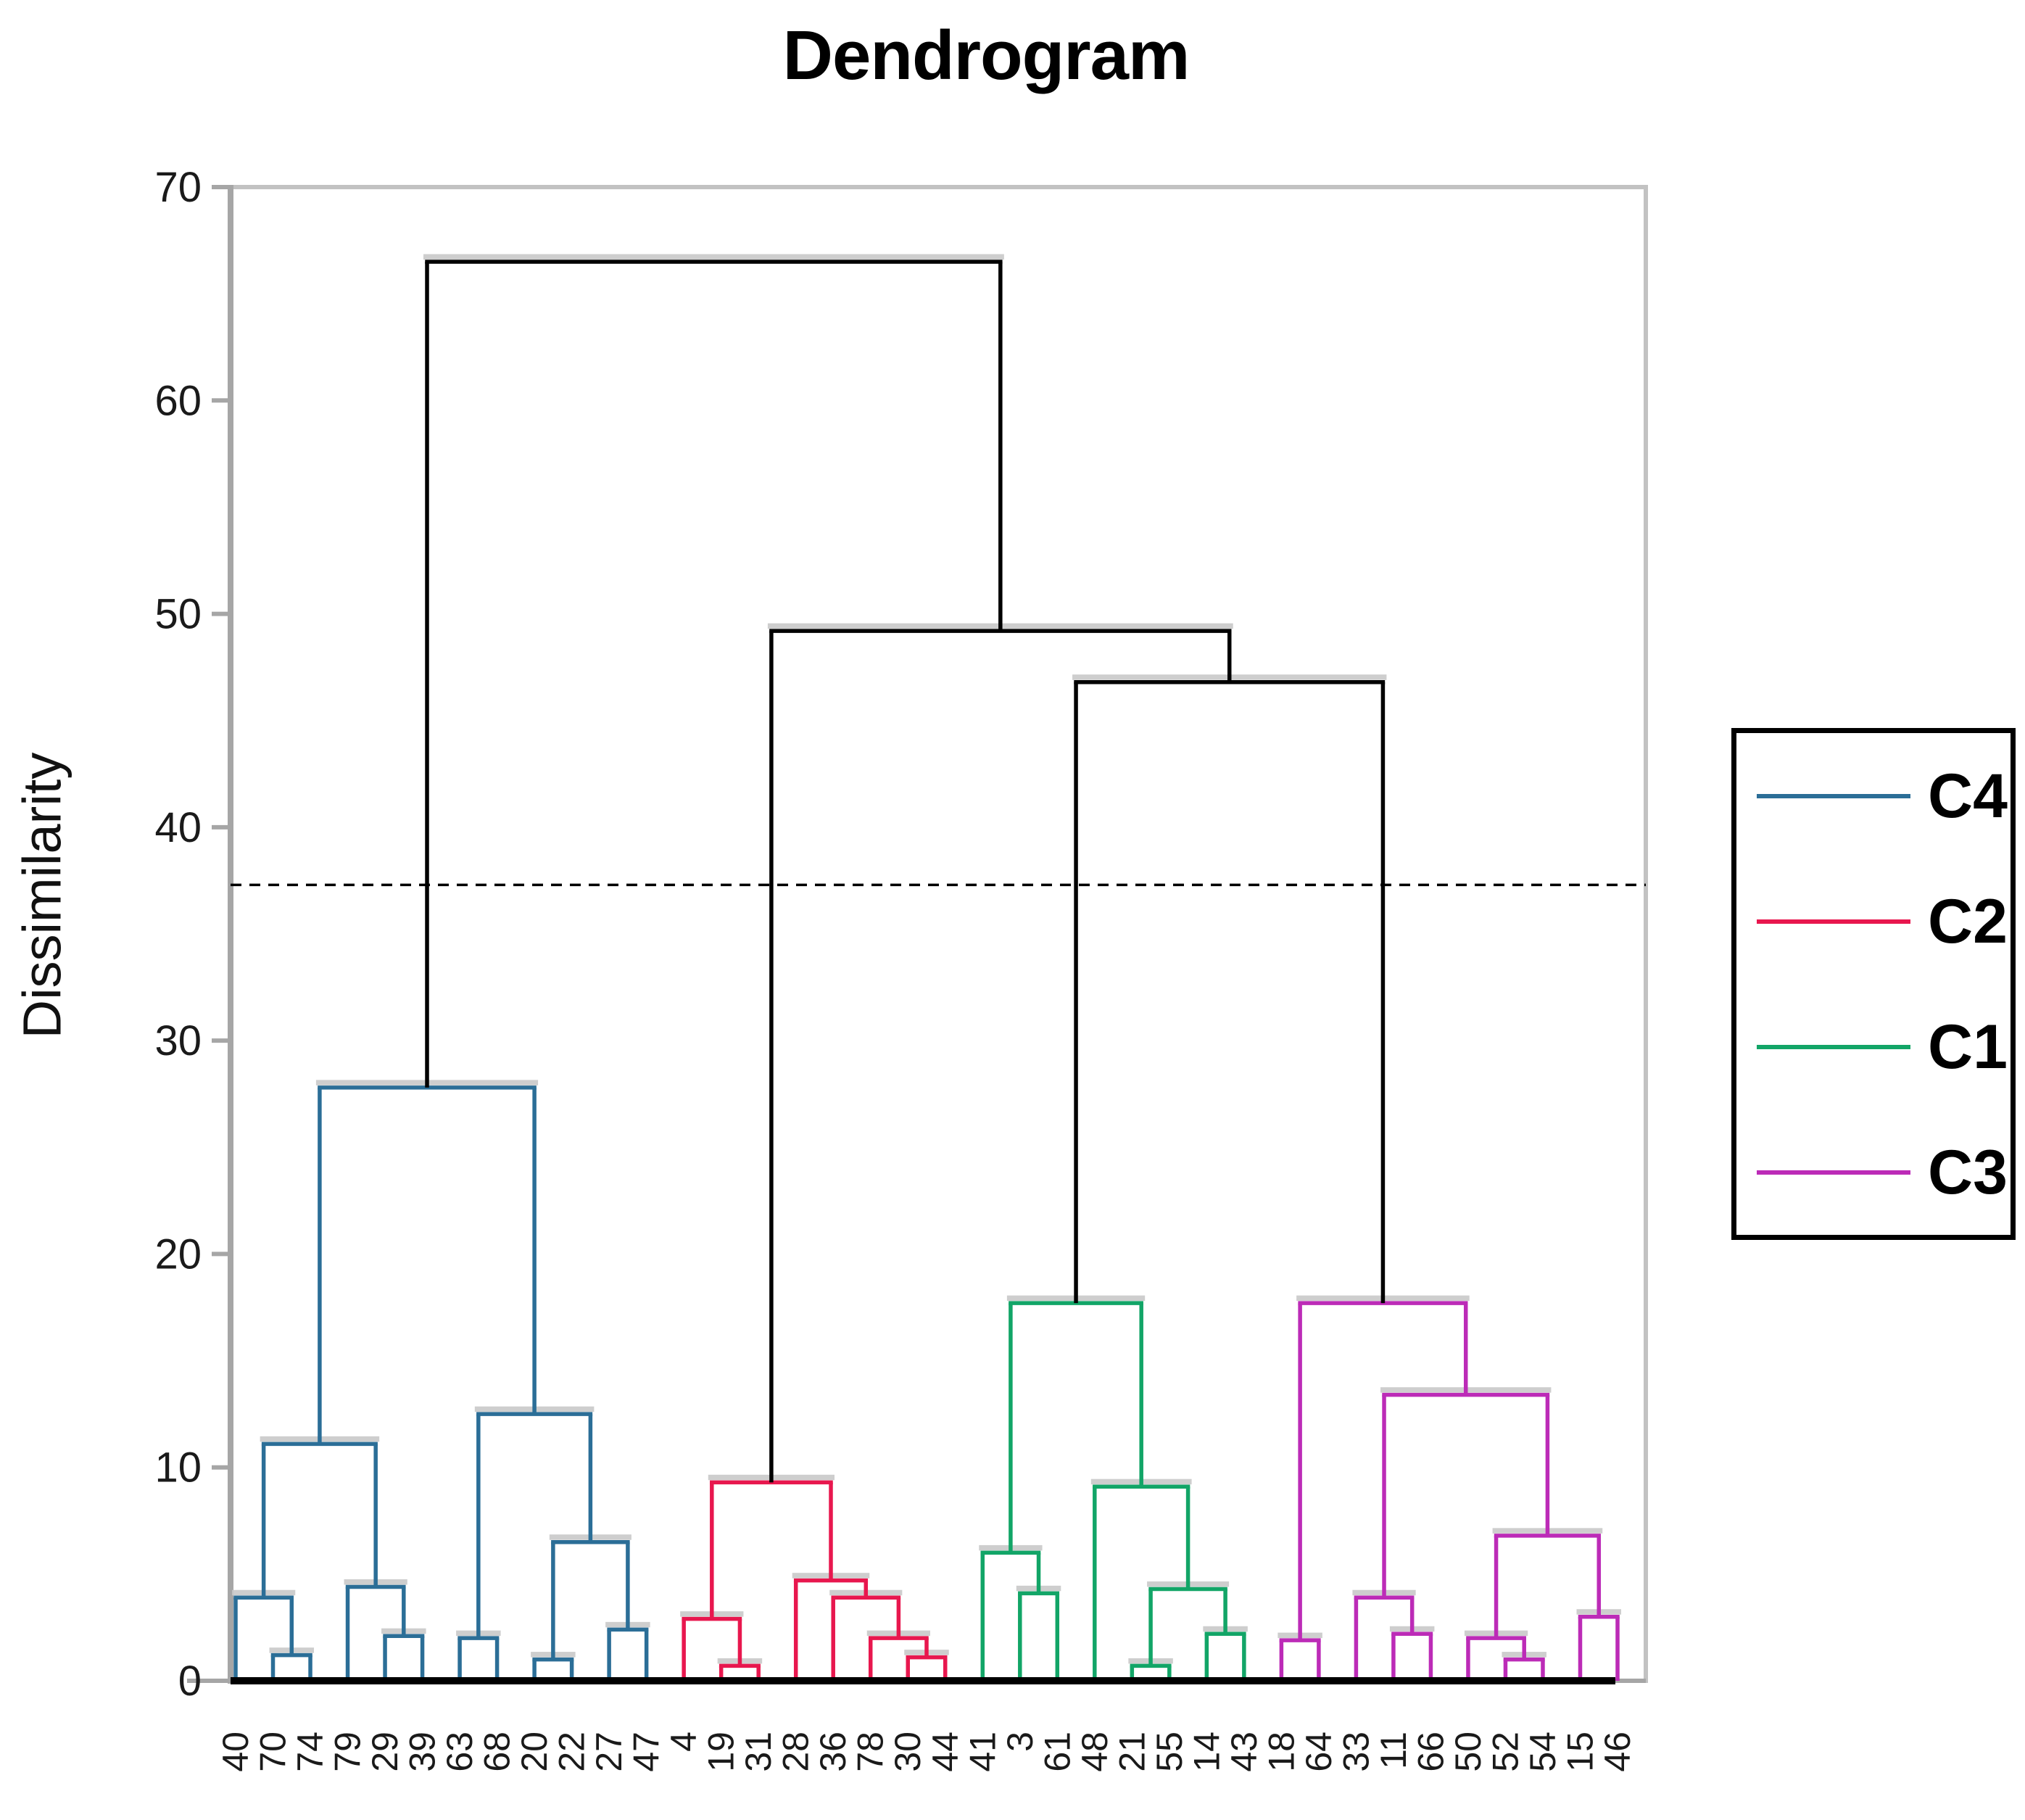 The image size is (2025, 1820). What do you see at coordinates (534, 1752) in the screenshot?
I see `x-leaf-label: 20` at bounding box center [534, 1752].